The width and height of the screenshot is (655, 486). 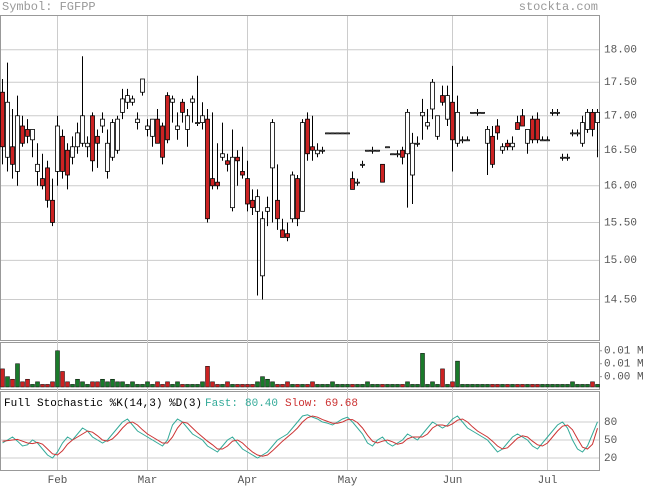 What do you see at coordinates (620, 300) in the screenshot?
I see `y-tick-label: 14.50` at bounding box center [620, 300].